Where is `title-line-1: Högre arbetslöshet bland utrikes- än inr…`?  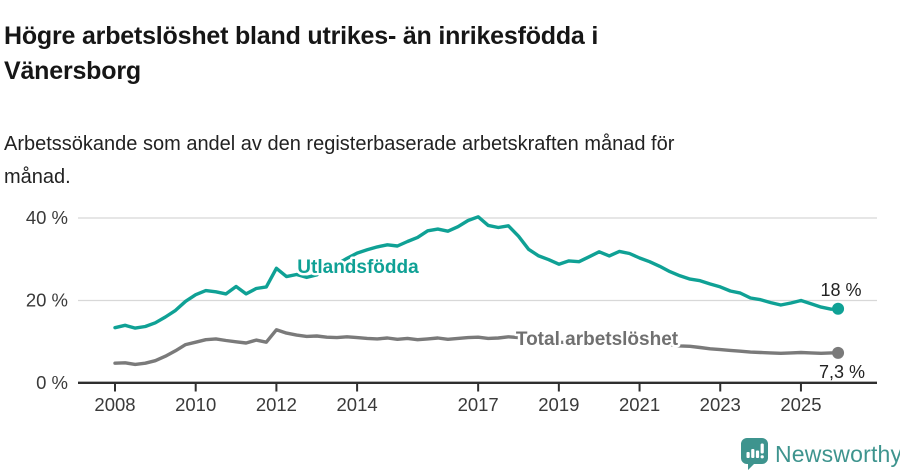 title-line-1: Högre arbetslöshet bland utrikes- än inr… is located at coordinates (301, 35).